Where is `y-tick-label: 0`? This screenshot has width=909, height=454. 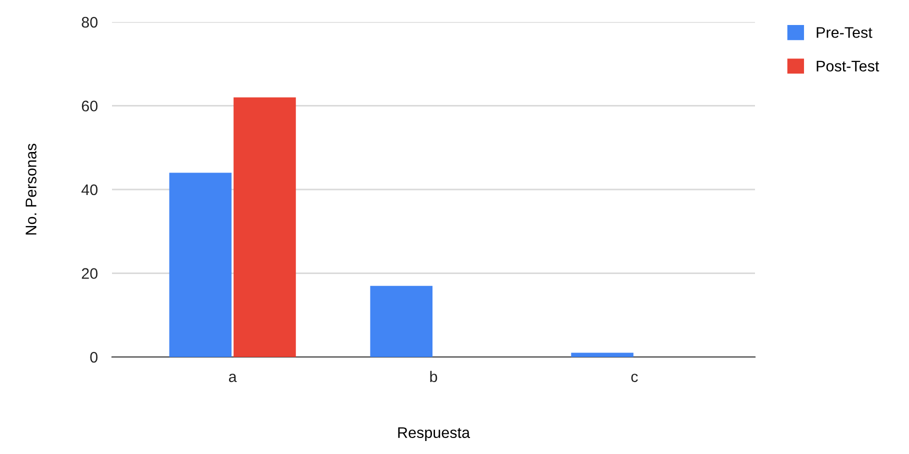
y-tick-label: 0 is located at coordinates (94, 357).